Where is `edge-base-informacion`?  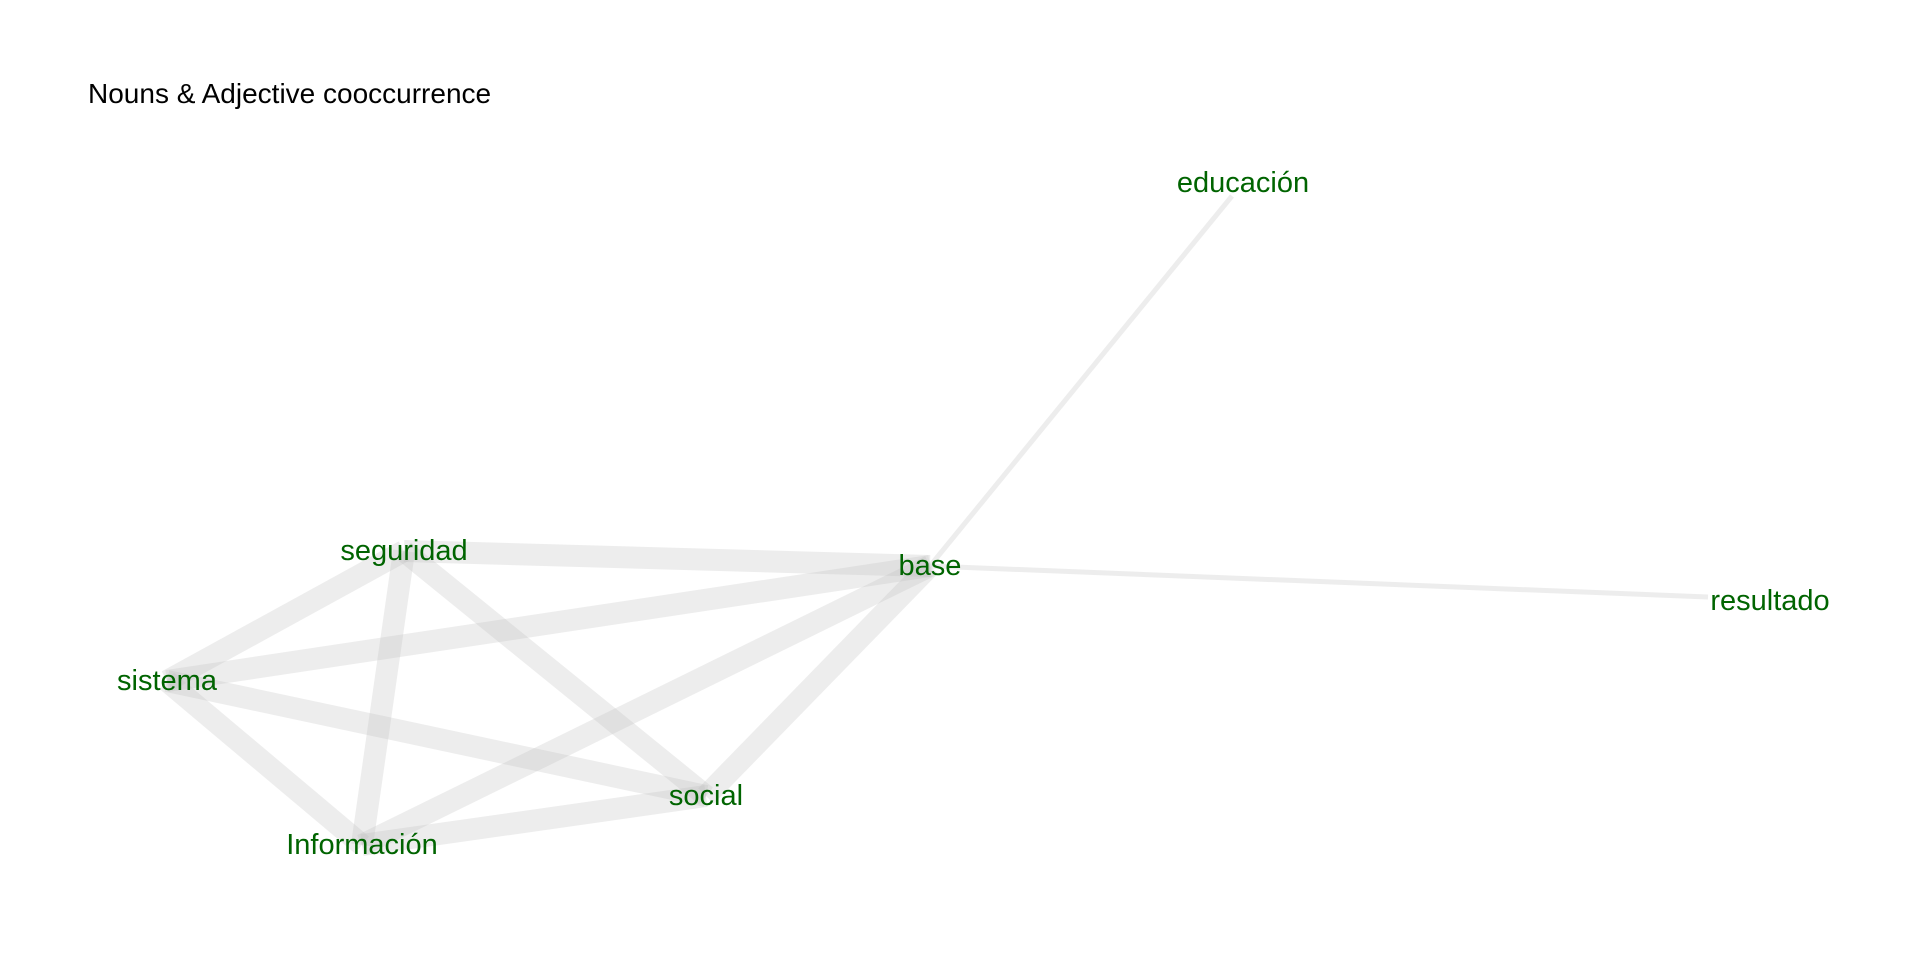
edge-base-informacion is located at coordinates (646, 705).